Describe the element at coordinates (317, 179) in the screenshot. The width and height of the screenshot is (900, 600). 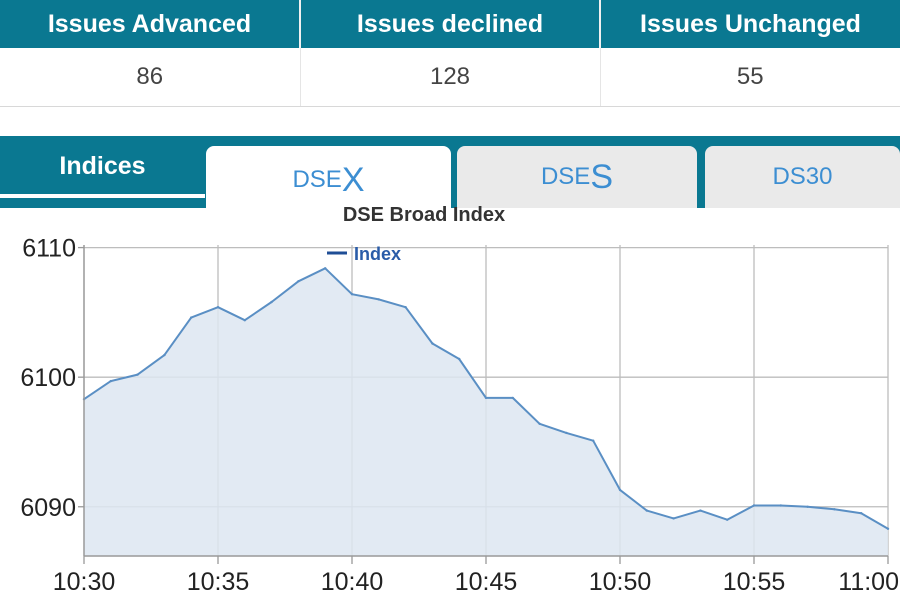
I see `tab-dsex-prefix: DSE` at that location.